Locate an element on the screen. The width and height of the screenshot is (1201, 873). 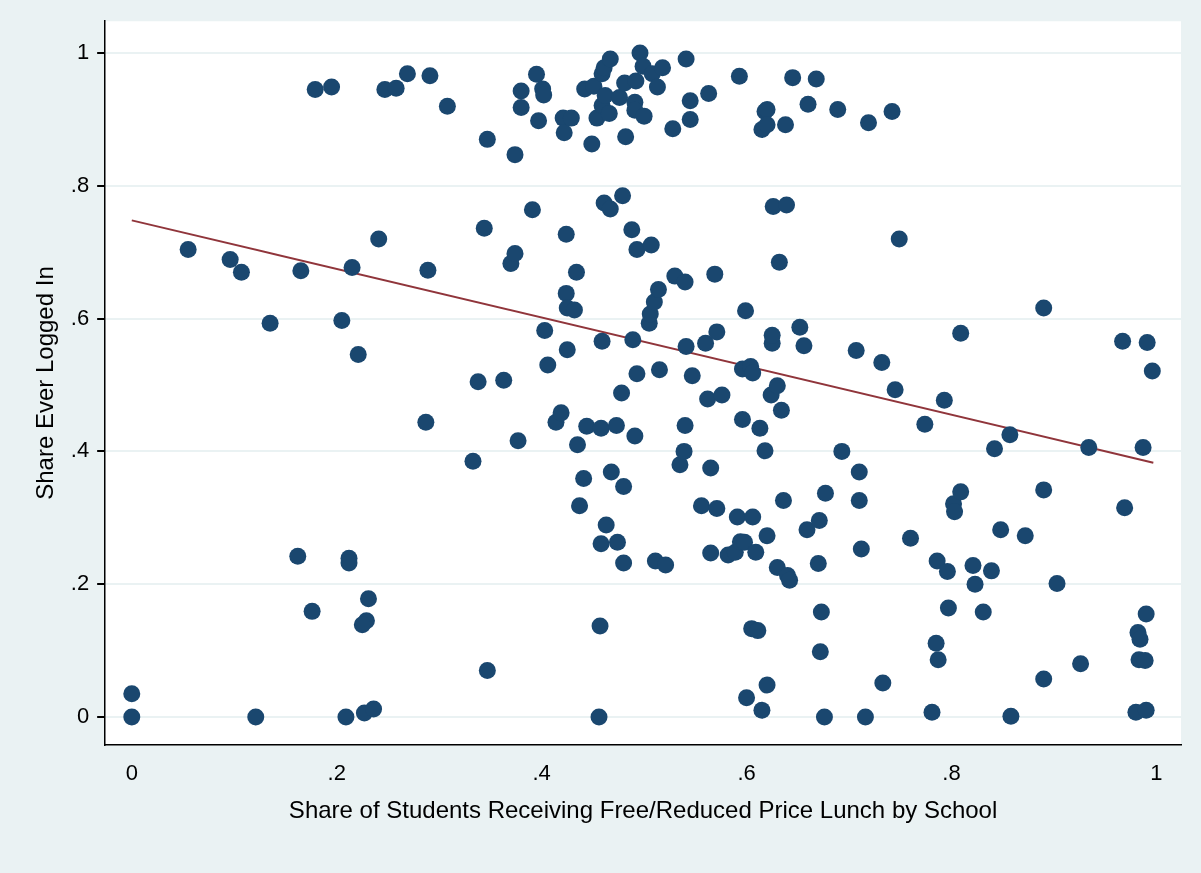
y-tick-label: .6 is located at coordinates (80, 317).